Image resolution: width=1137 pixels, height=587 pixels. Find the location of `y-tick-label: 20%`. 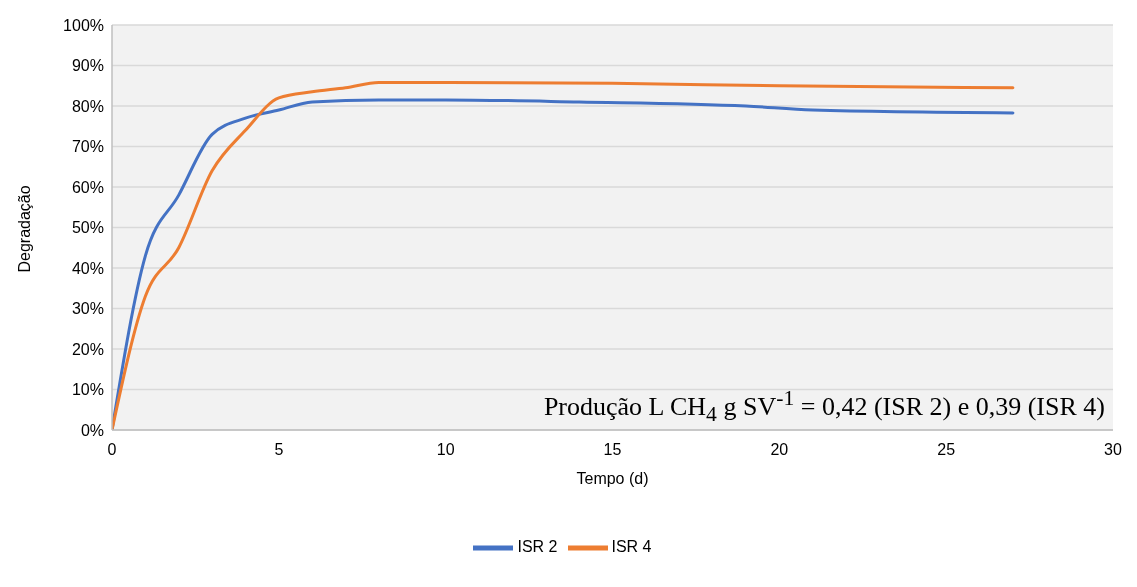

y-tick-label: 20% is located at coordinates (87, 349).